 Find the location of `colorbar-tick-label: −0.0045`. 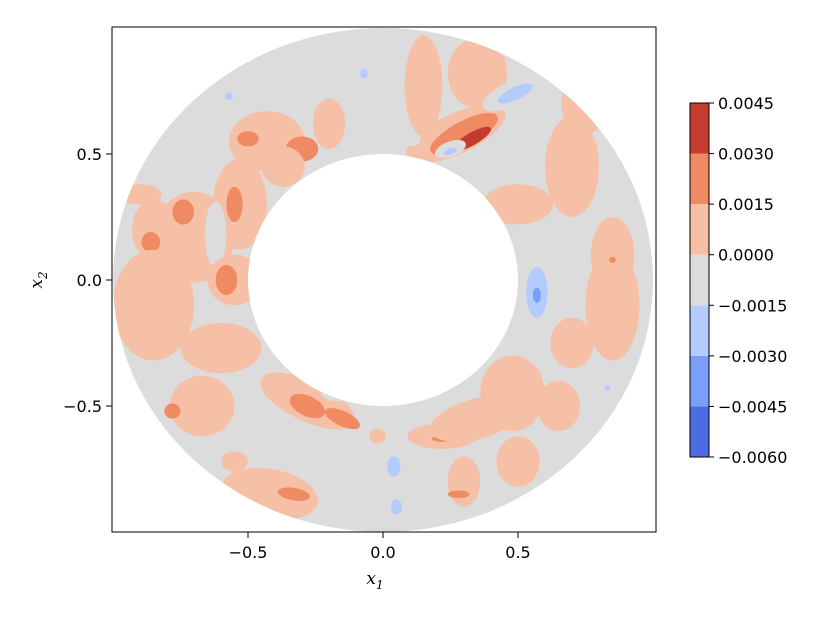

colorbar-tick-label: −0.0045 is located at coordinates (752, 406).